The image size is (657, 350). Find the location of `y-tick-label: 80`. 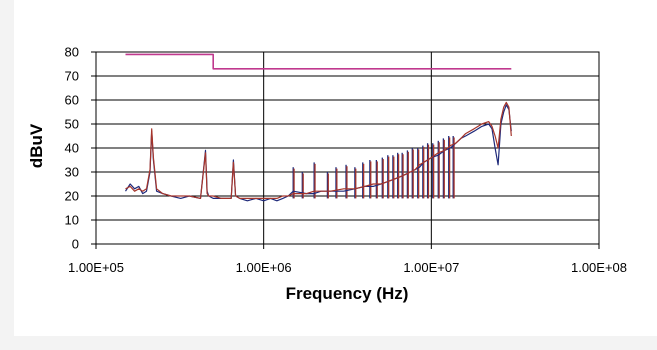

y-tick-label: 80 is located at coordinates (72, 52).